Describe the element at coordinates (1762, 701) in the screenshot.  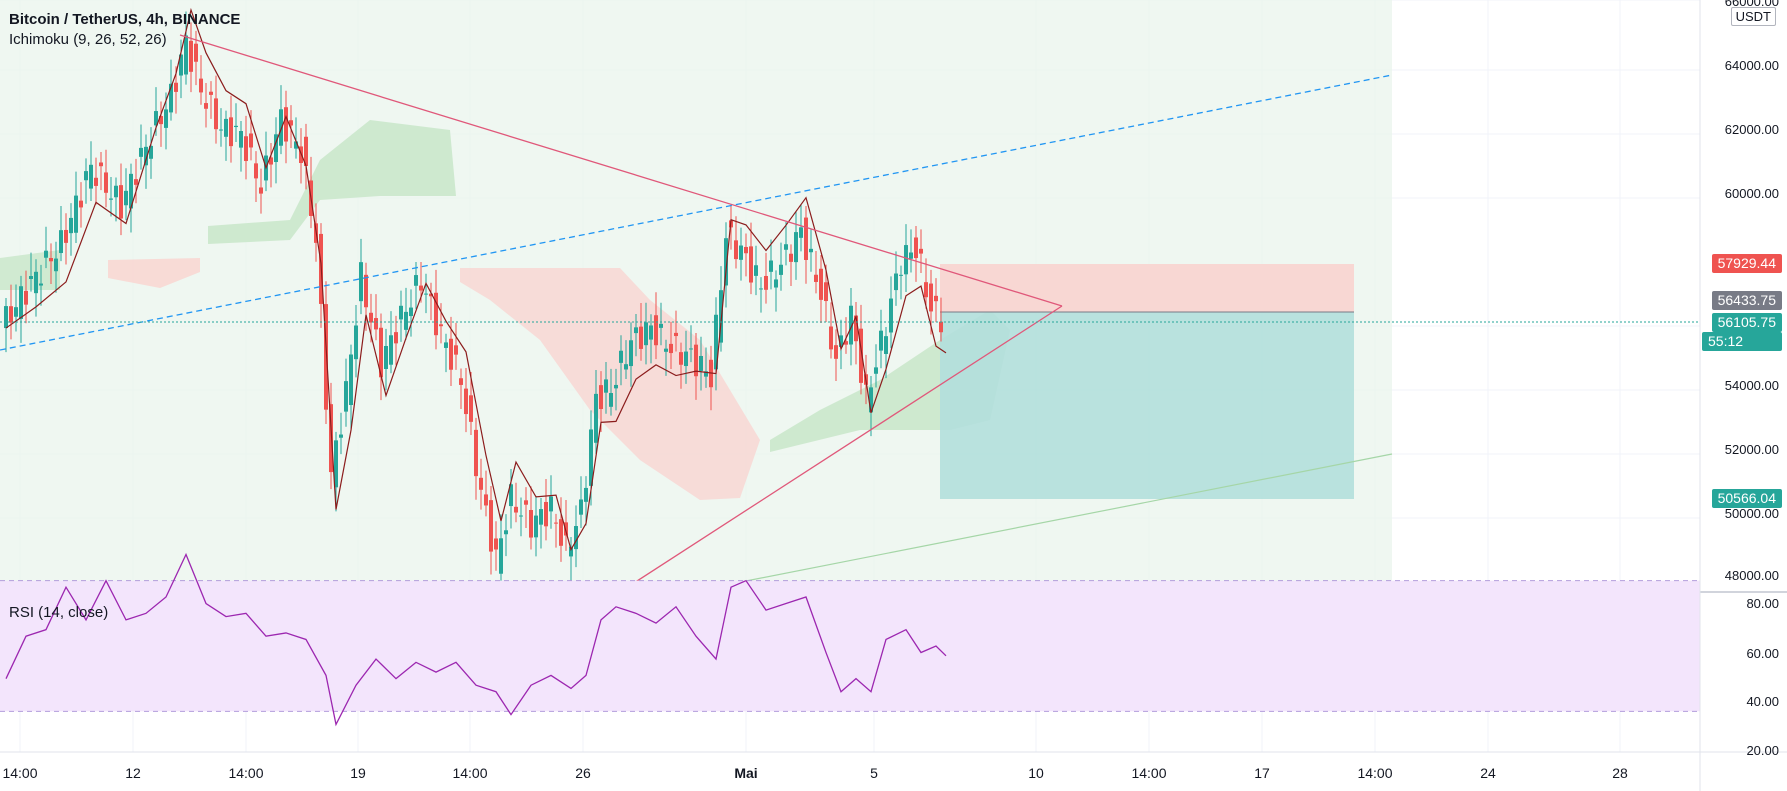
I see `rsi-tick-label: 40.00` at that location.